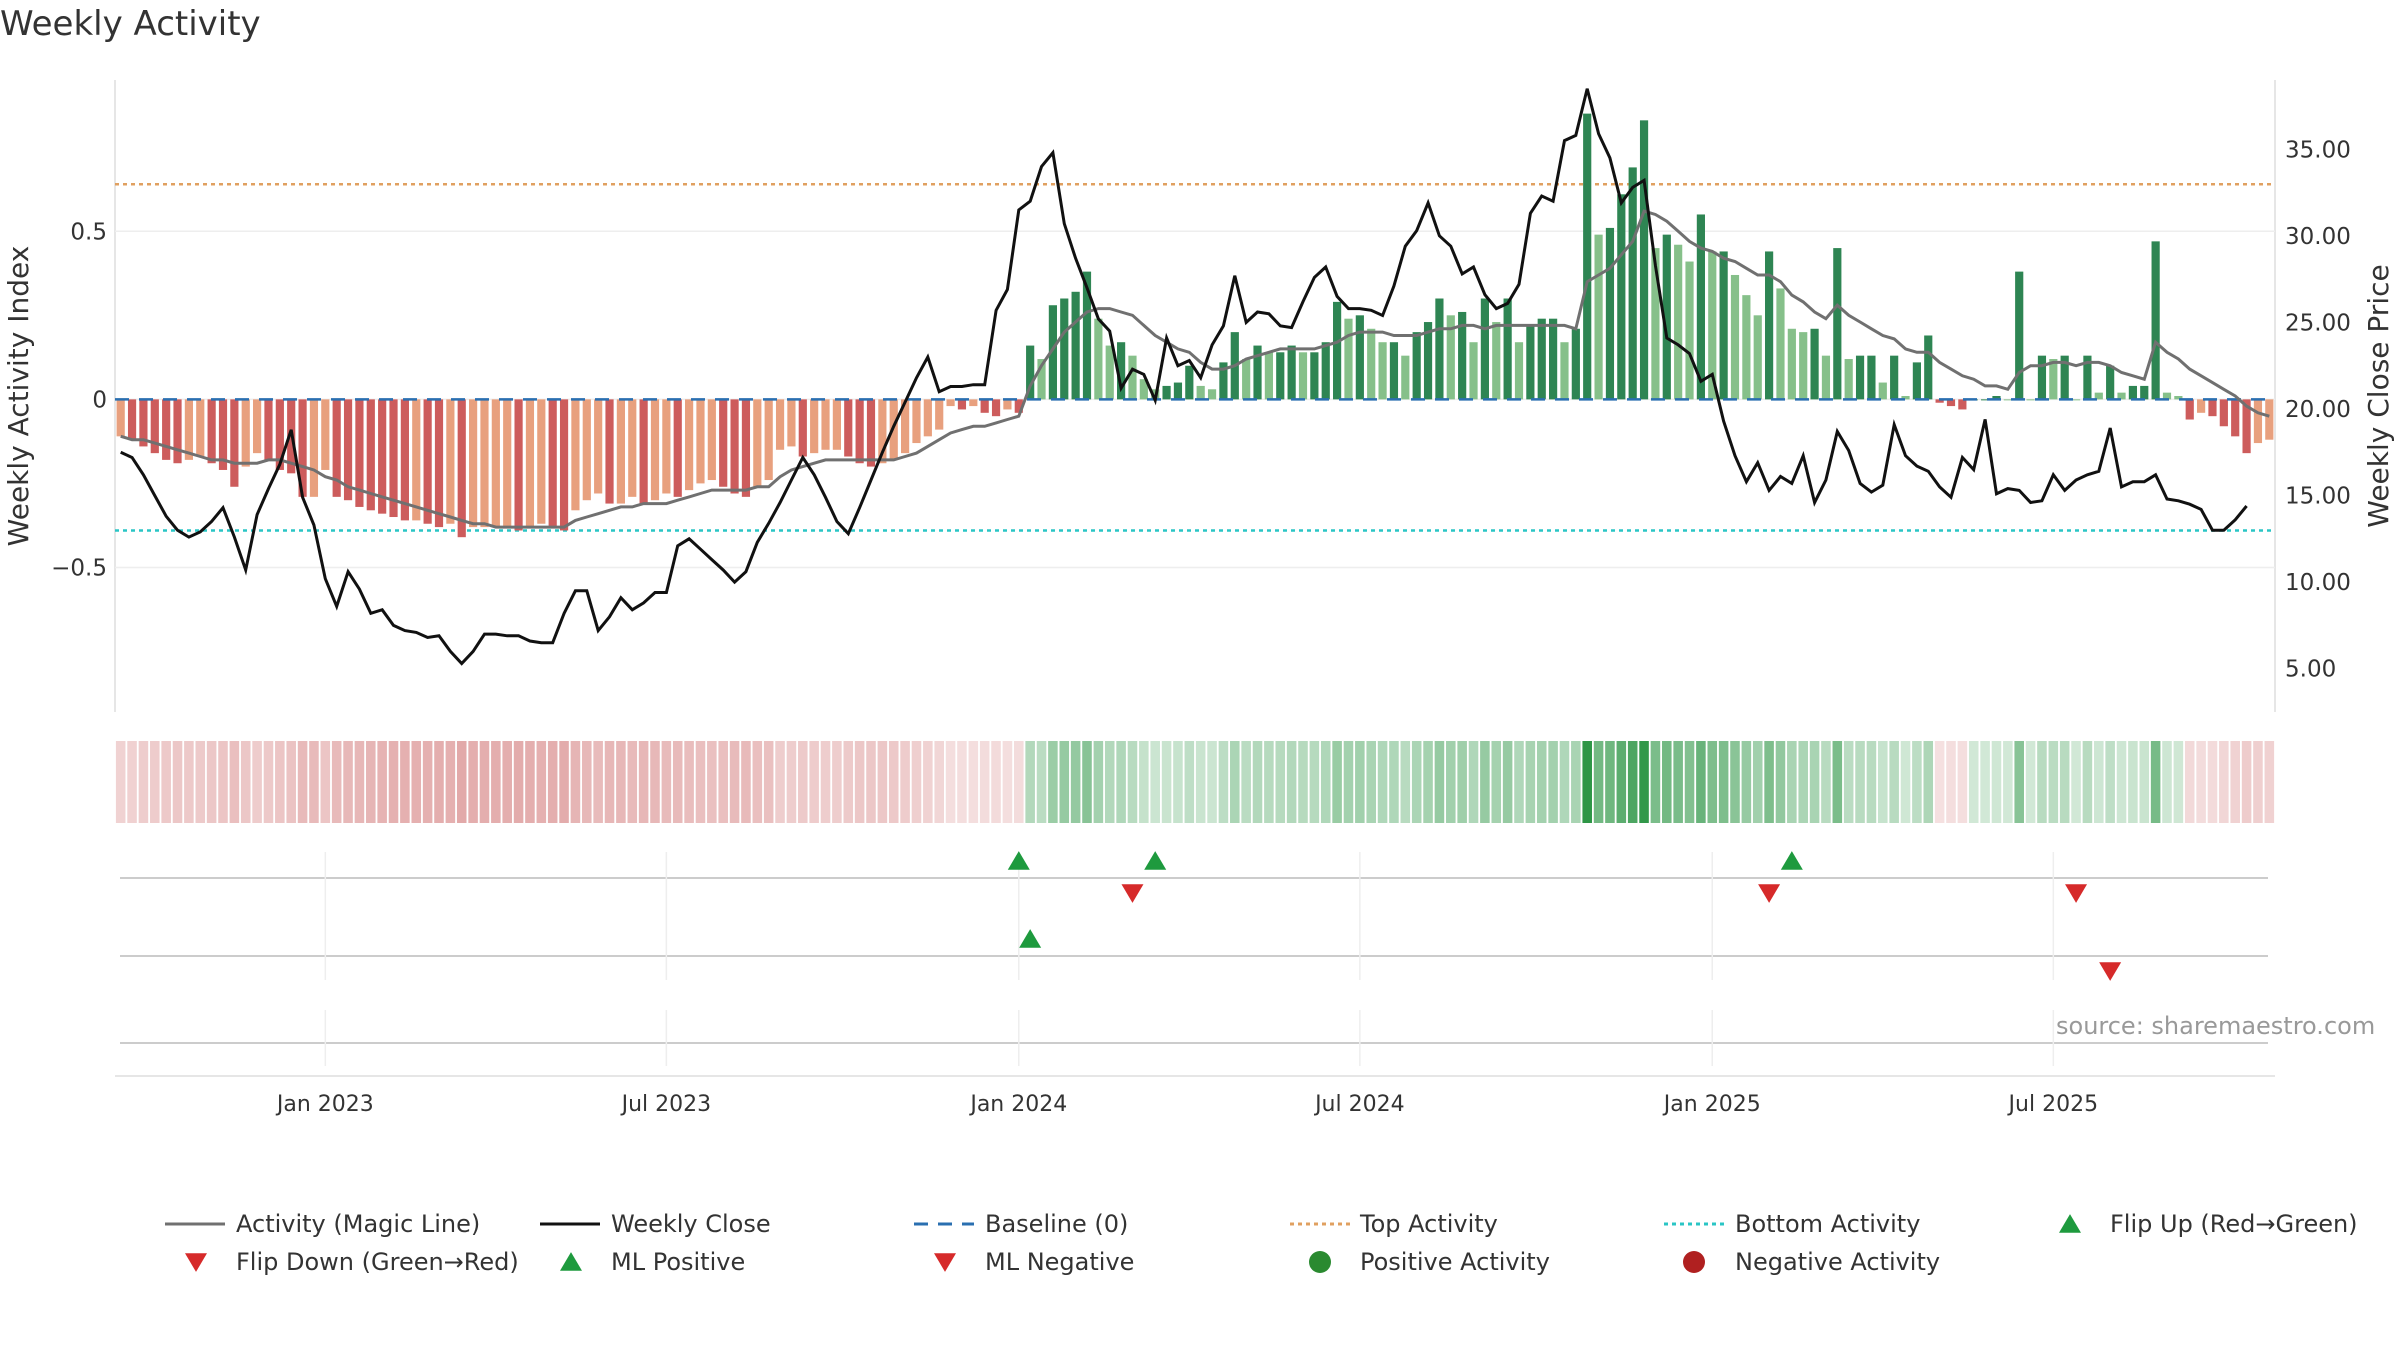  I want to click on source-label: source: sharemaestro.com, so click(2216, 1026).